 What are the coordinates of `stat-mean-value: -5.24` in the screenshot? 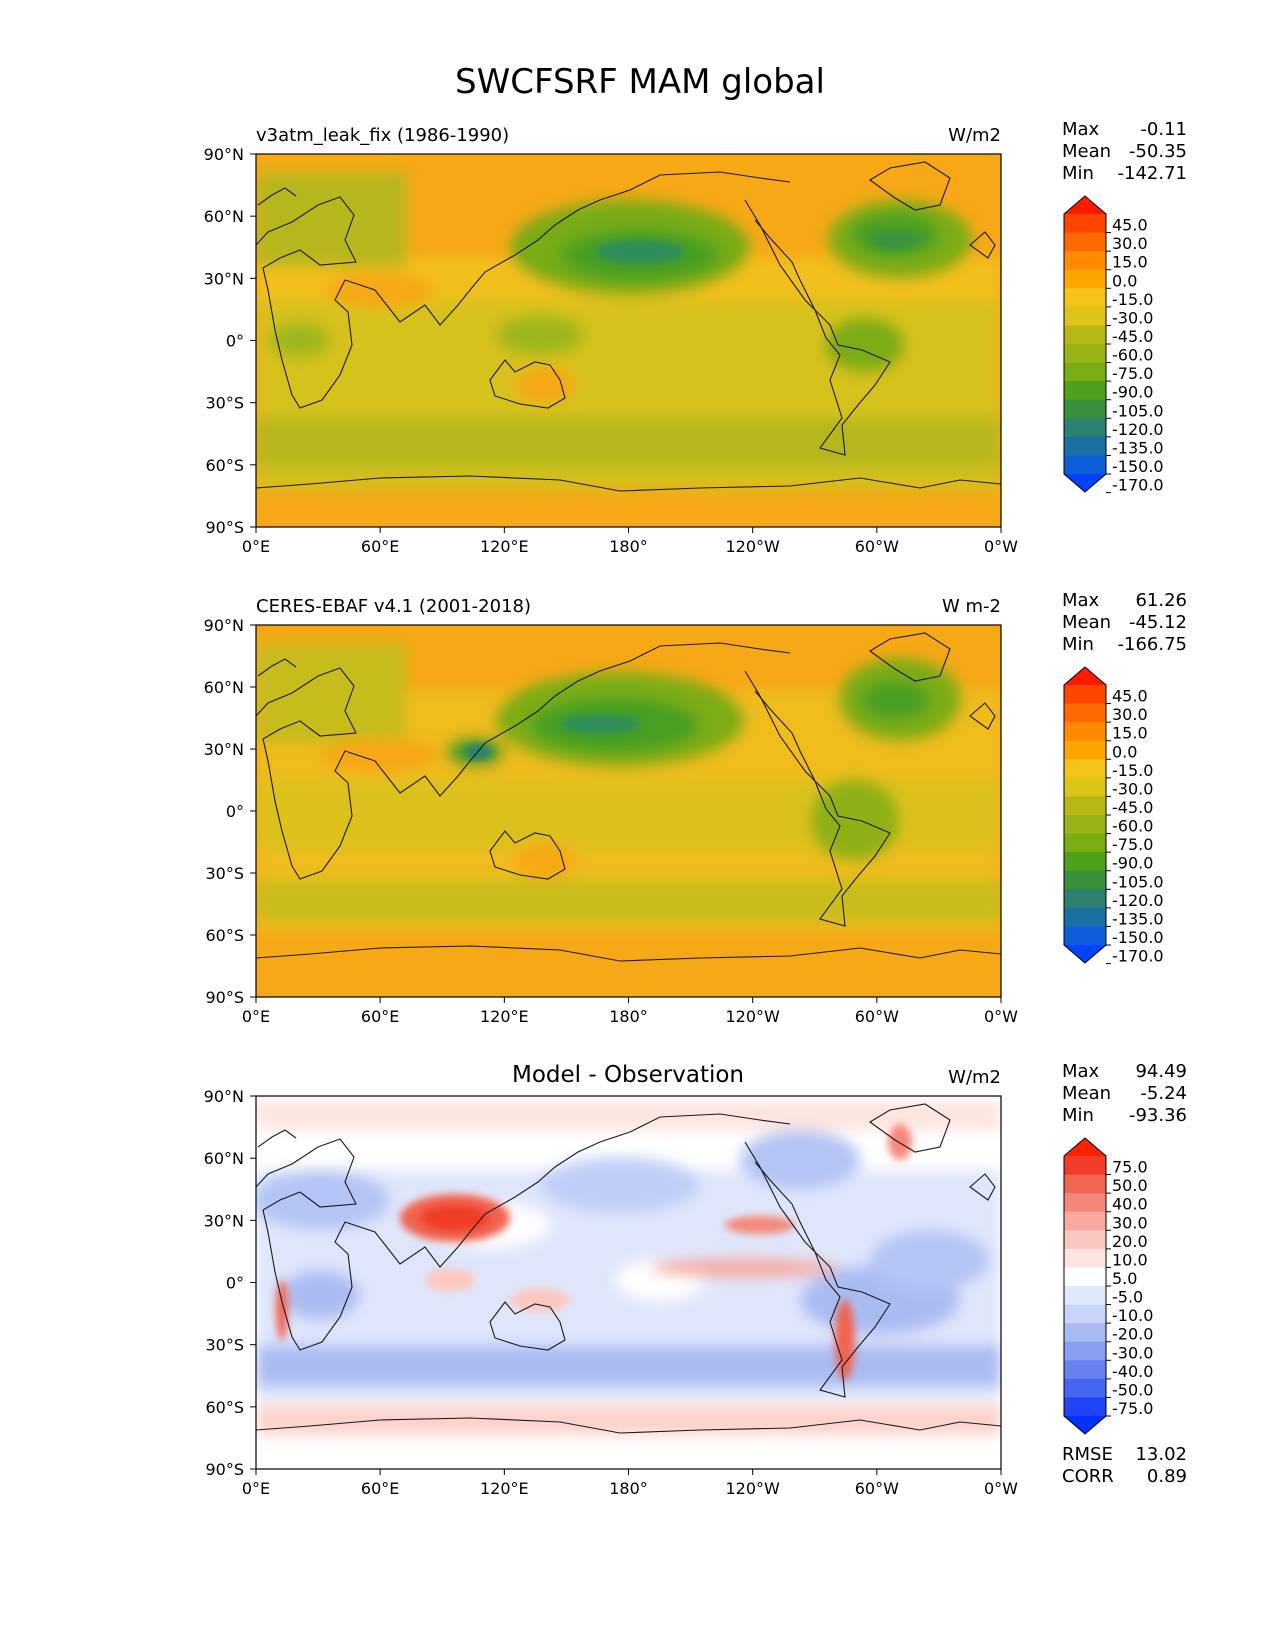 It's located at (1163, 1093).